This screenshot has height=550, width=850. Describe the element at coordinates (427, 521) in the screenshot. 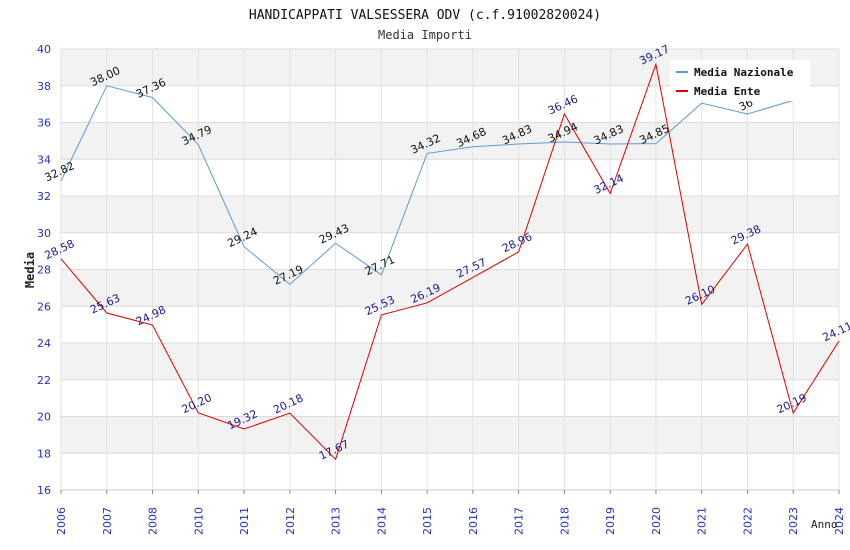

I see `x-tick-label: 2015` at that location.